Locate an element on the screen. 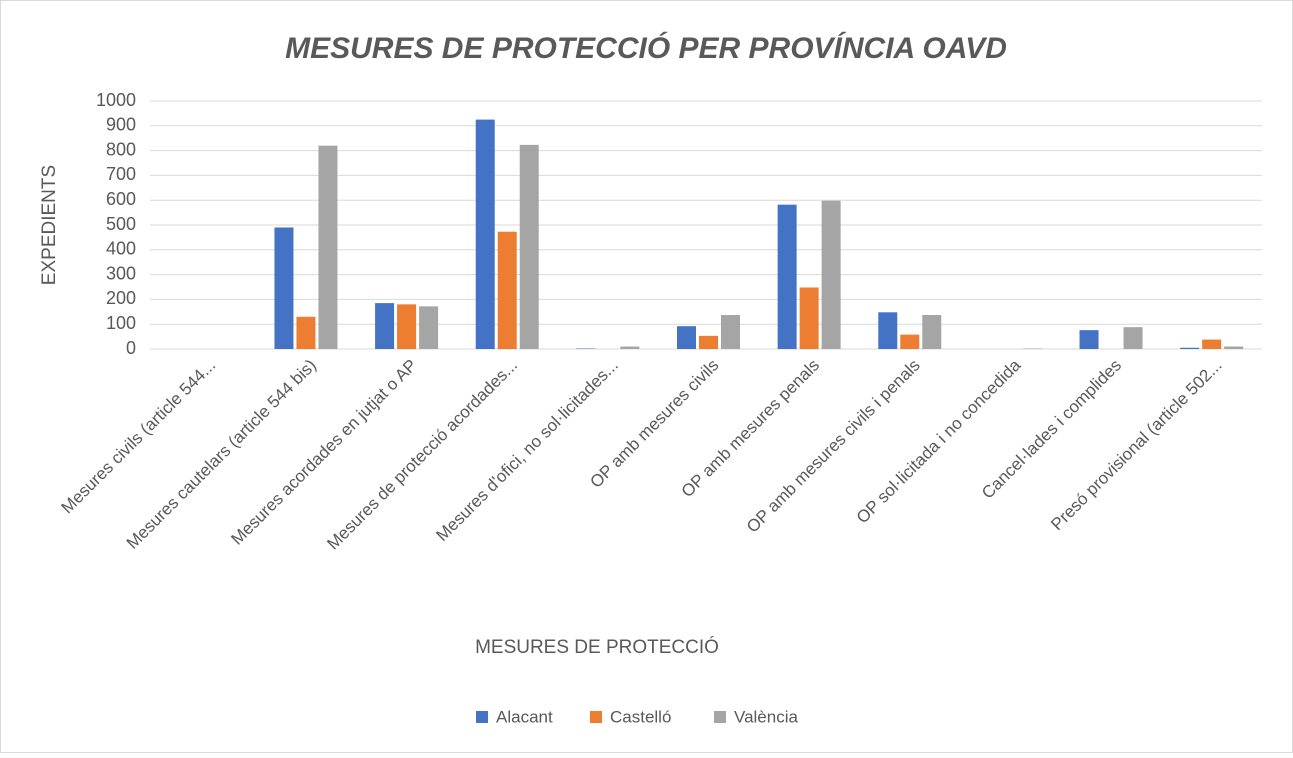 The width and height of the screenshot is (1293, 758). y-tick-label: 0 is located at coordinates (131, 348).